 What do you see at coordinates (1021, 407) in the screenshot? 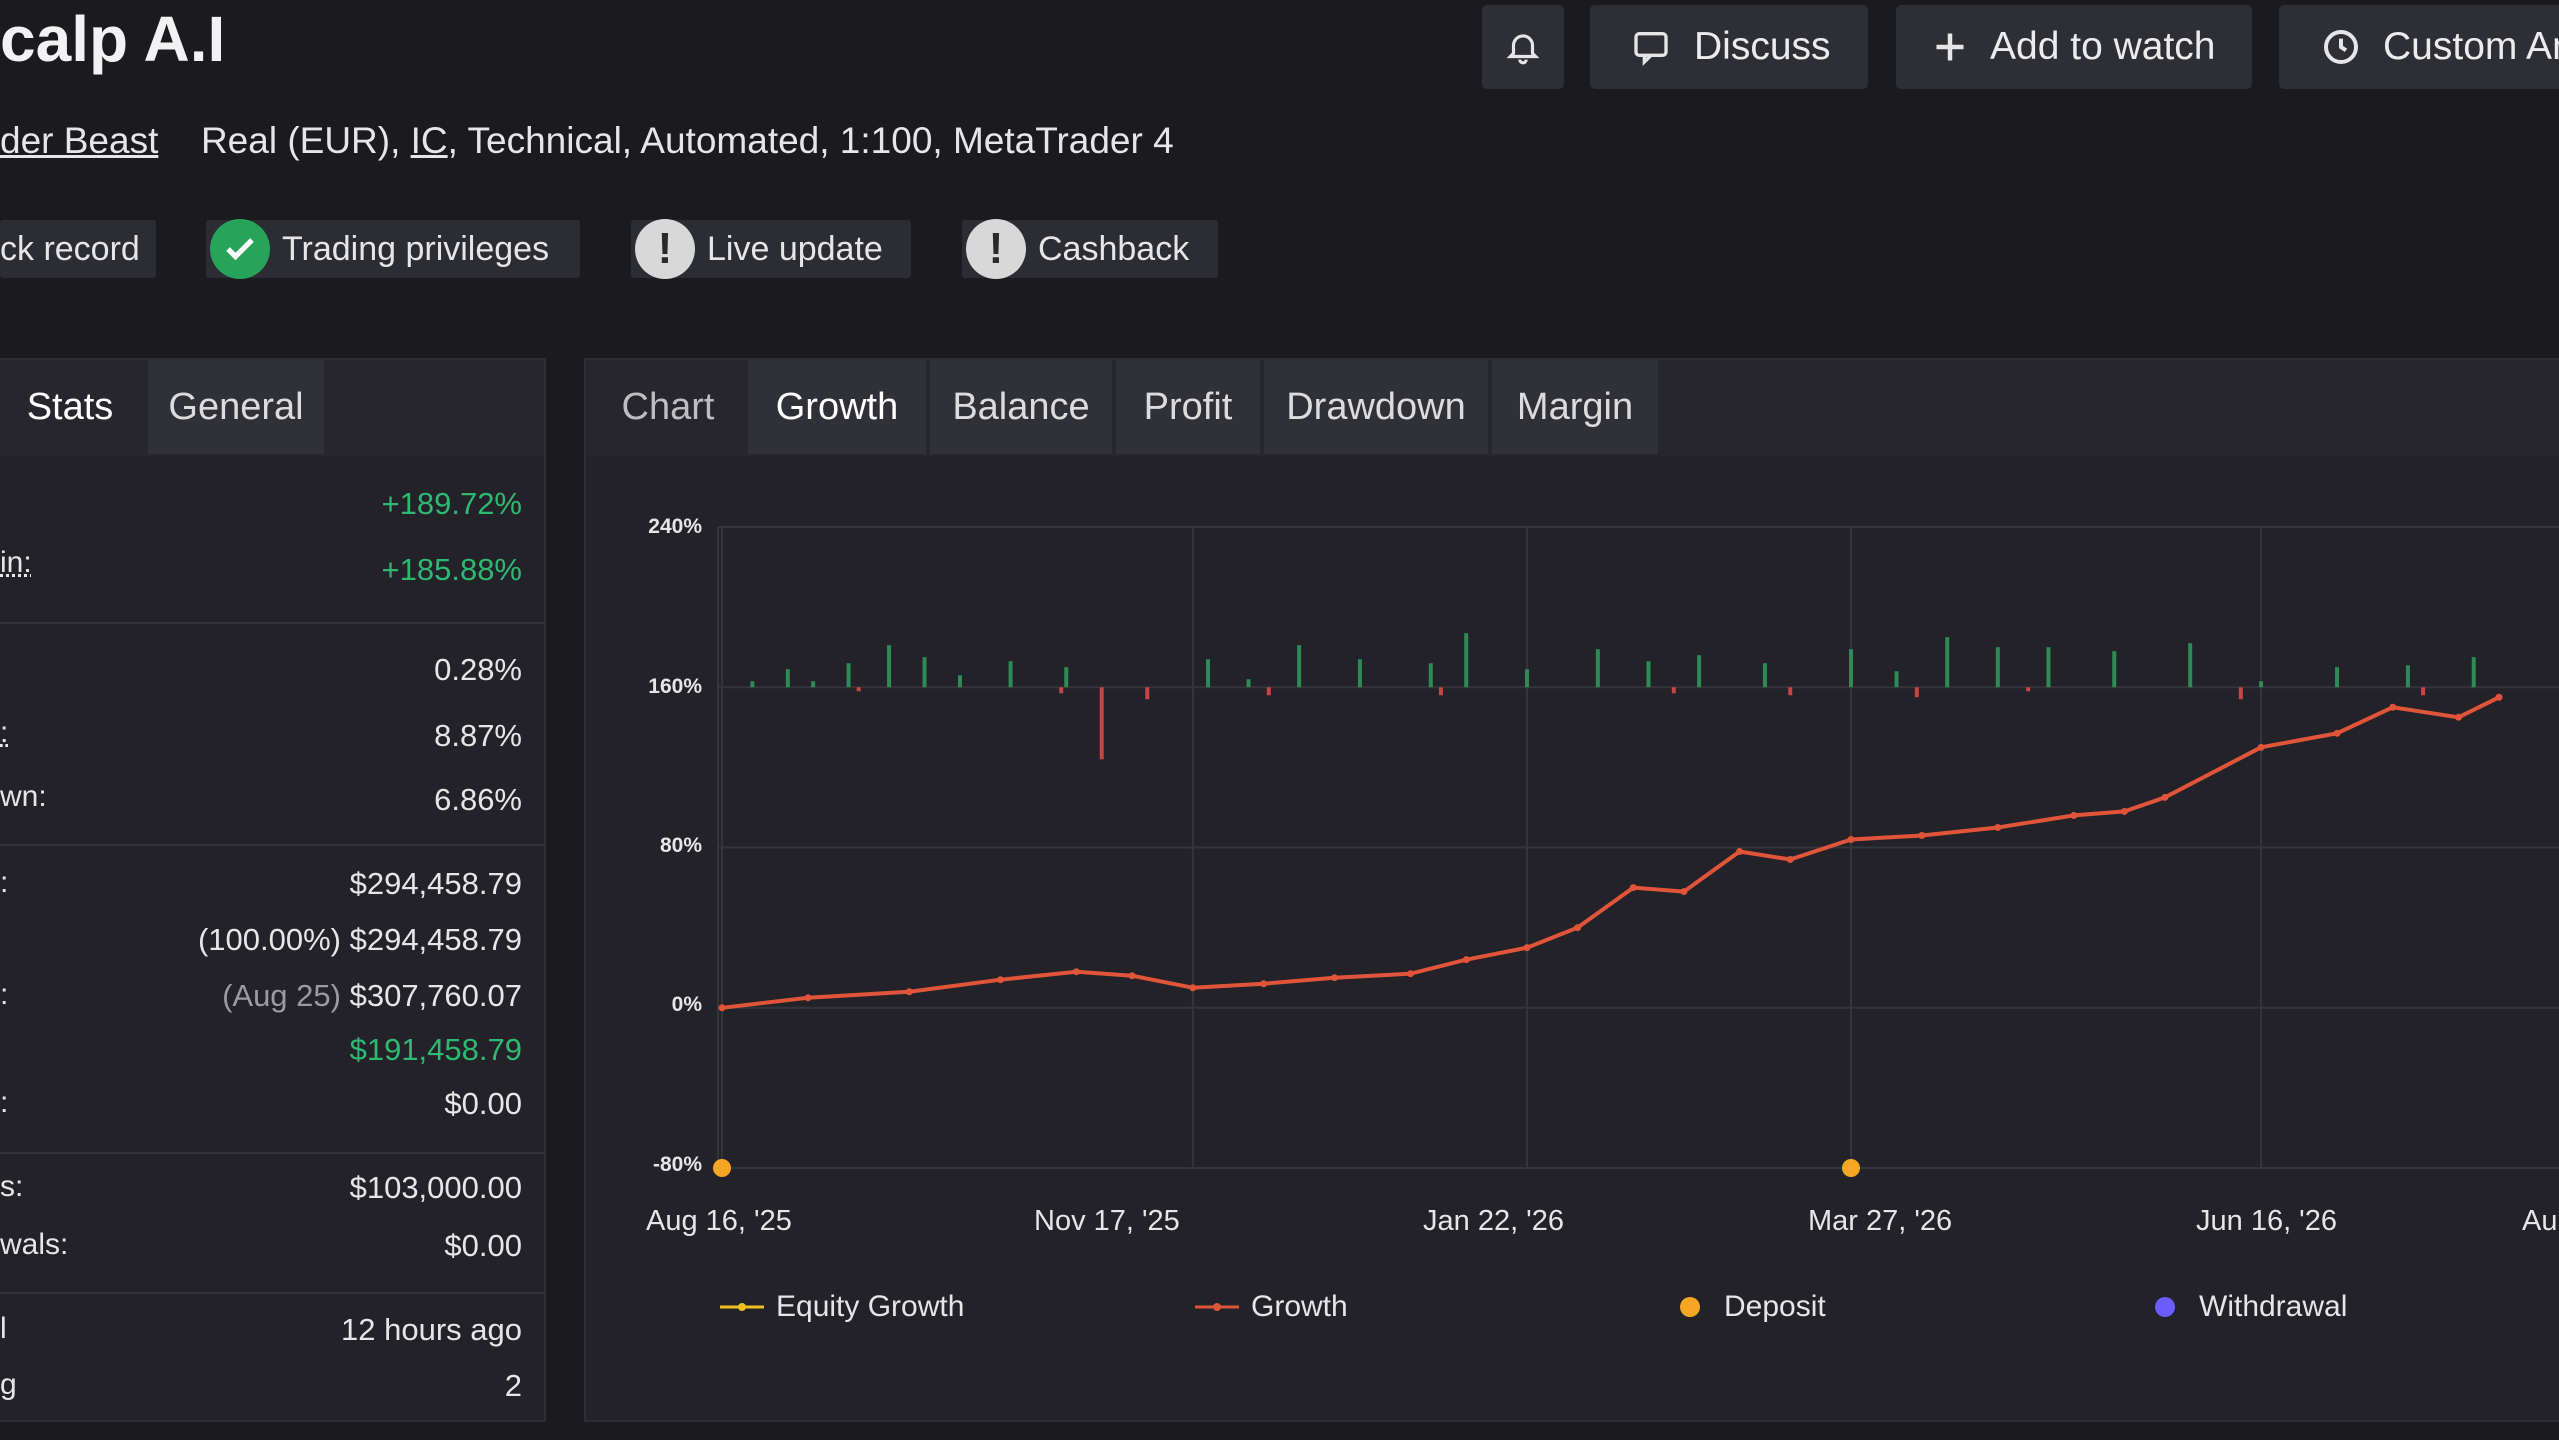
I see `tab-balance: Balance` at bounding box center [1021, 407].